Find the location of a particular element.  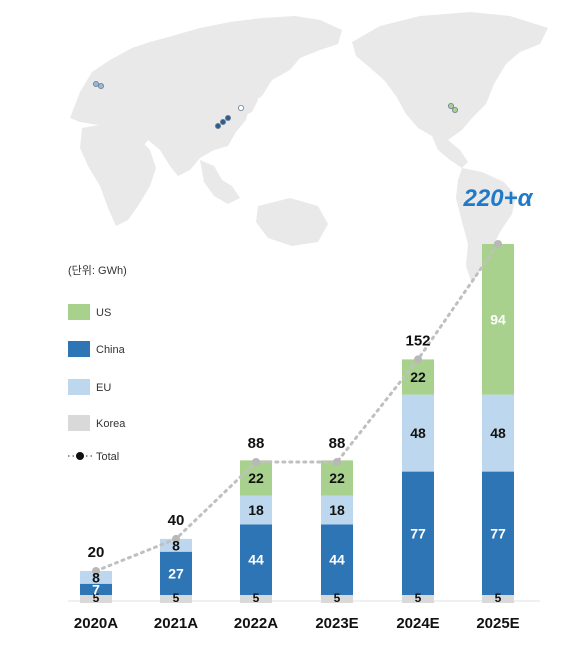

korea-bar-2020A is located at coordinates (96, 598).